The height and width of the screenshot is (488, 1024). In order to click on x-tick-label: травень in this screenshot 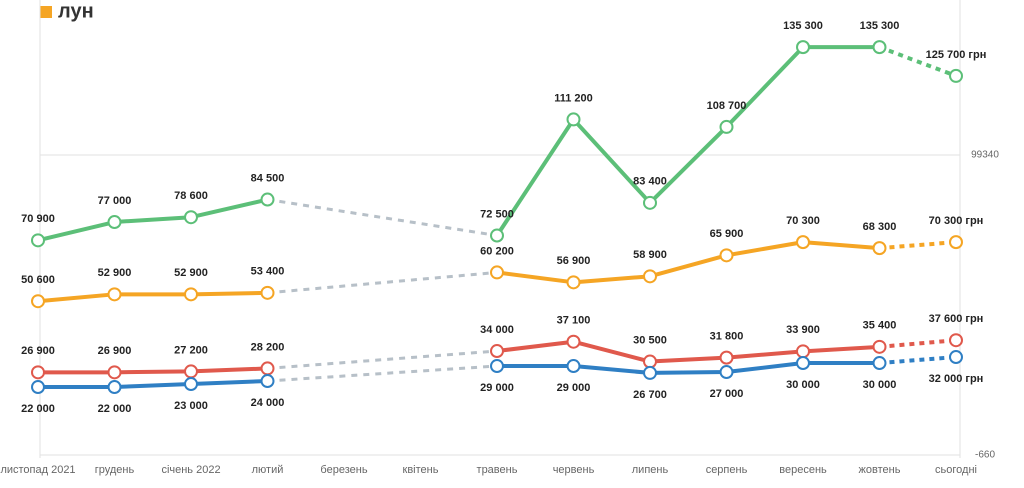, I will do `click(497, 470)`.